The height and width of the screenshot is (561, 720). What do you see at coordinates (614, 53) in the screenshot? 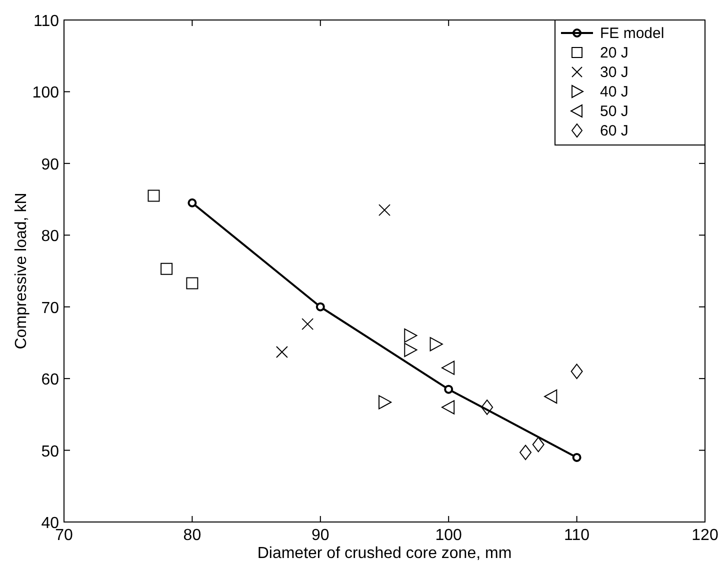
I see `legend-label: 20 J` at bounding box center [614, 53].